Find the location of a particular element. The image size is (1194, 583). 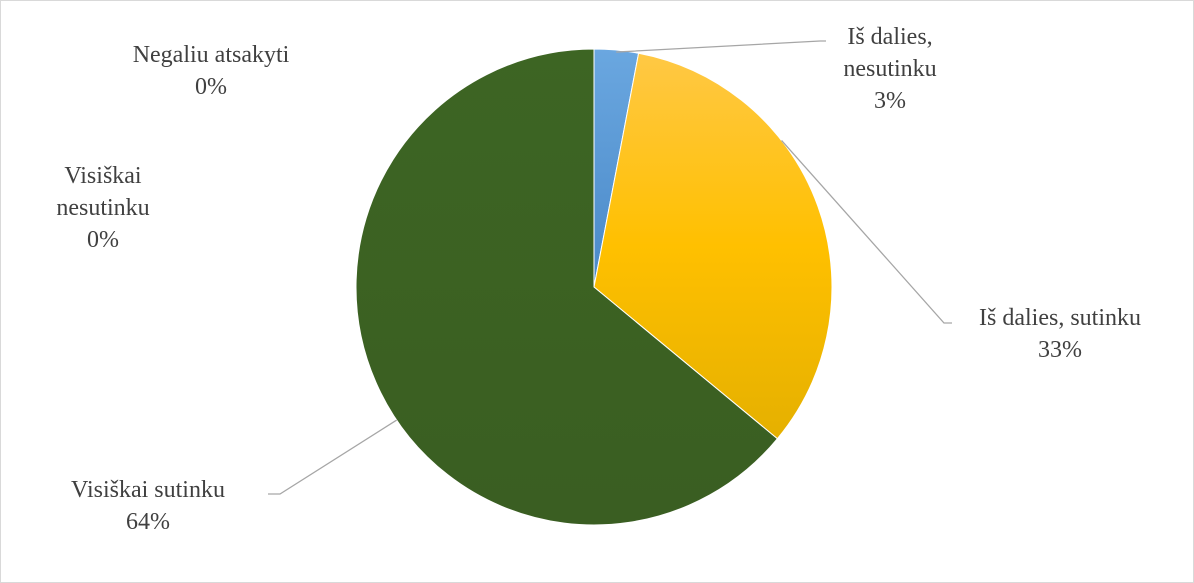

data-label-2: Iš dalies, sutinku 33% is located at coordinates (1060, 334).